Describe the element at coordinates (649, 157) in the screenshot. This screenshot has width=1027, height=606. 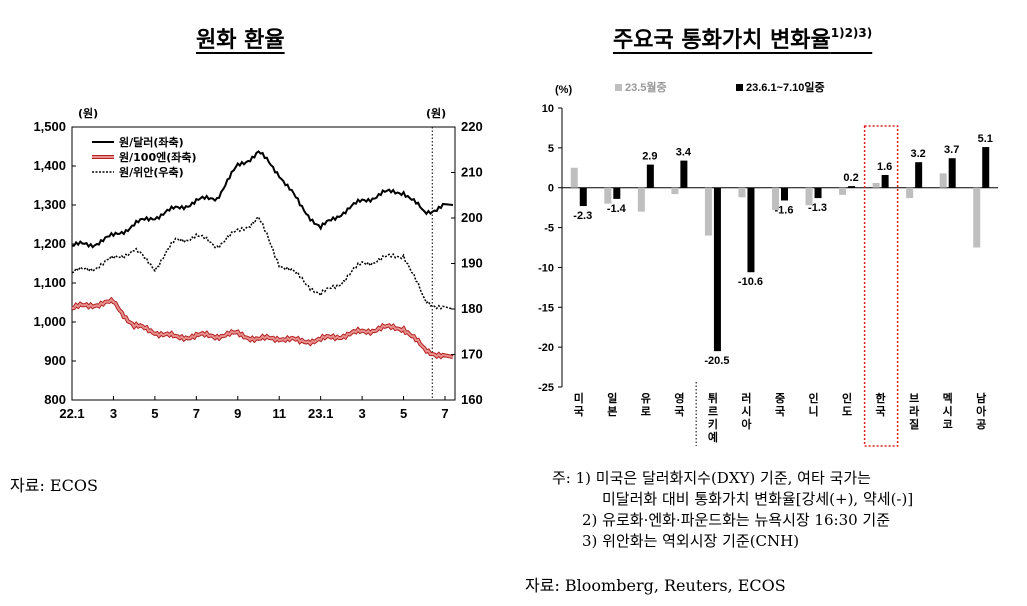
I see `bar-data-label: 2.9` at that location.